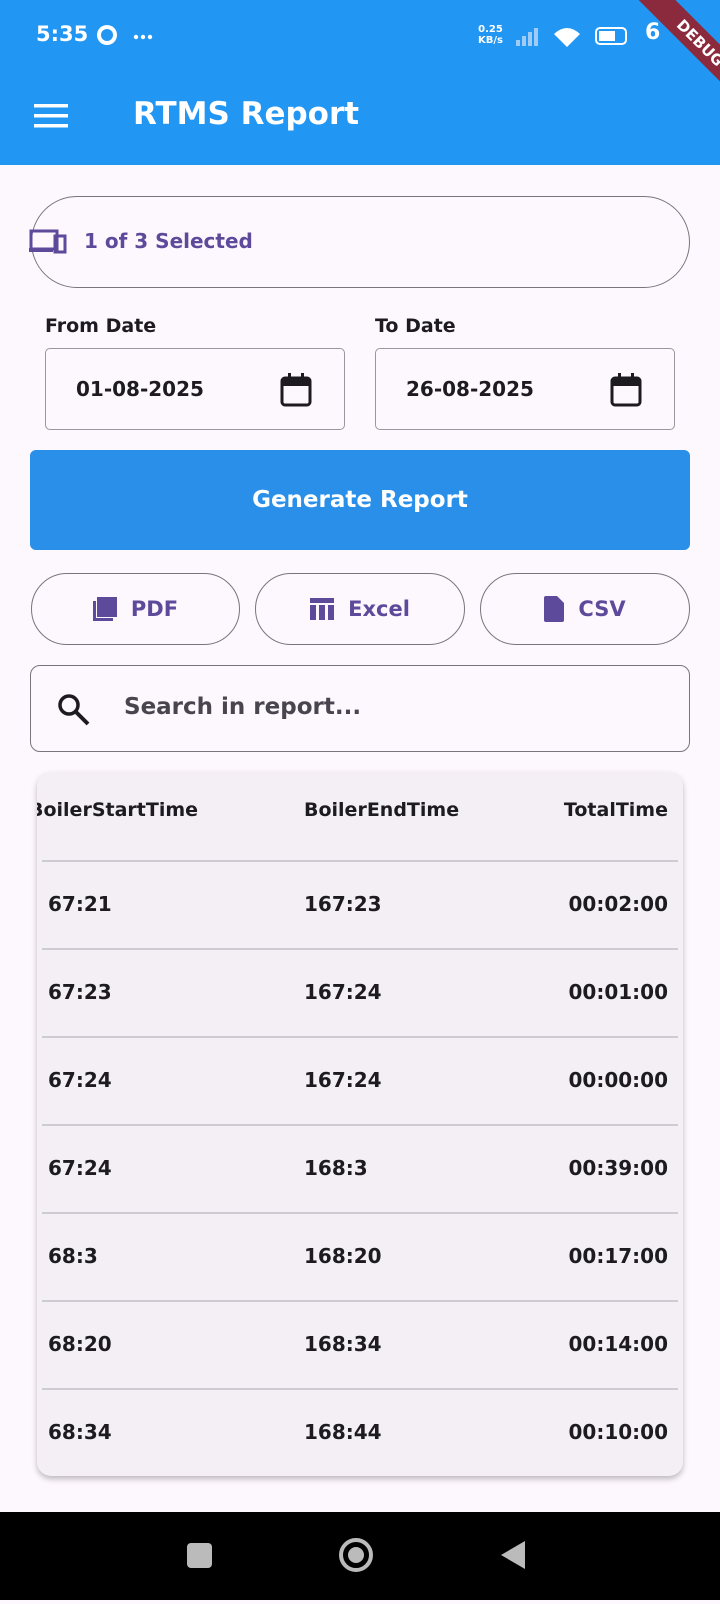 The width and height of the screenshot is (720, 1604). Describe the element at coordinates (73, 1256) in the screenshot. I see `table-cell: 68:3` at that location.